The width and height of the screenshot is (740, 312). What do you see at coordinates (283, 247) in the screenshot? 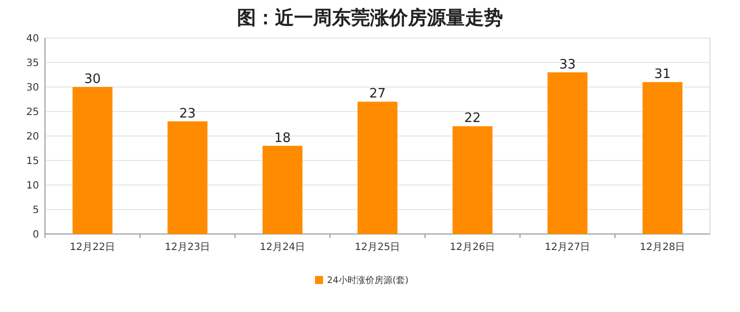
I see `x-tick-label: 12月24日` at bounding box center [283, 247].